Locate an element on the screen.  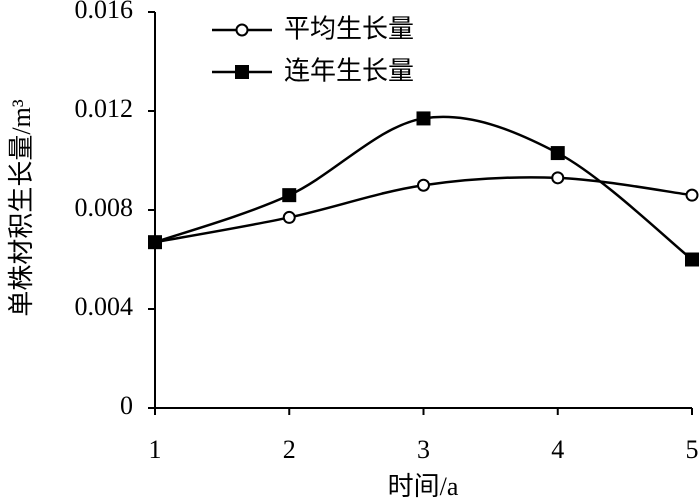
x-tick-label: 5 is located at coordinates (692, 449).